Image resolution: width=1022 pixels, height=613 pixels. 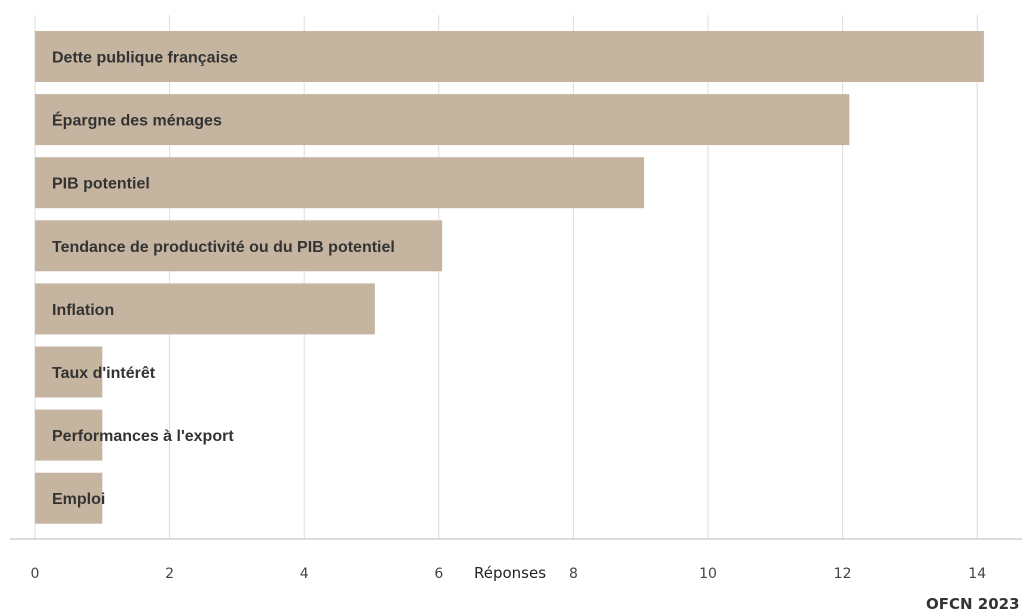 I want to click on source-label: OFCN 2023, so click(x=973, y=604).